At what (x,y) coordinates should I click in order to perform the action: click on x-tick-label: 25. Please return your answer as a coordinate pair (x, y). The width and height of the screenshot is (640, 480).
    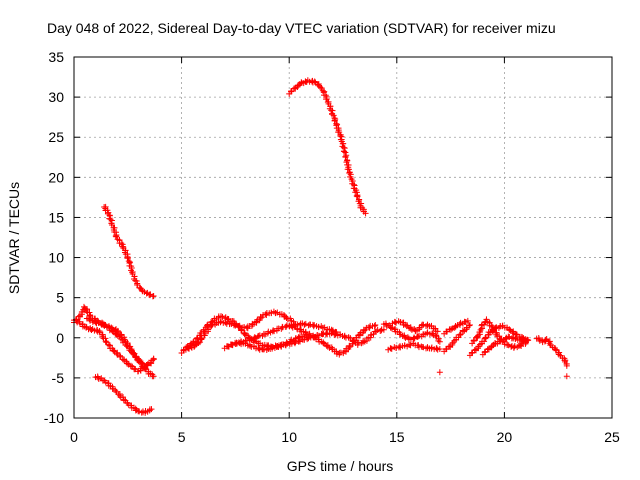
    Looking at the image, I should click on (612, 437).